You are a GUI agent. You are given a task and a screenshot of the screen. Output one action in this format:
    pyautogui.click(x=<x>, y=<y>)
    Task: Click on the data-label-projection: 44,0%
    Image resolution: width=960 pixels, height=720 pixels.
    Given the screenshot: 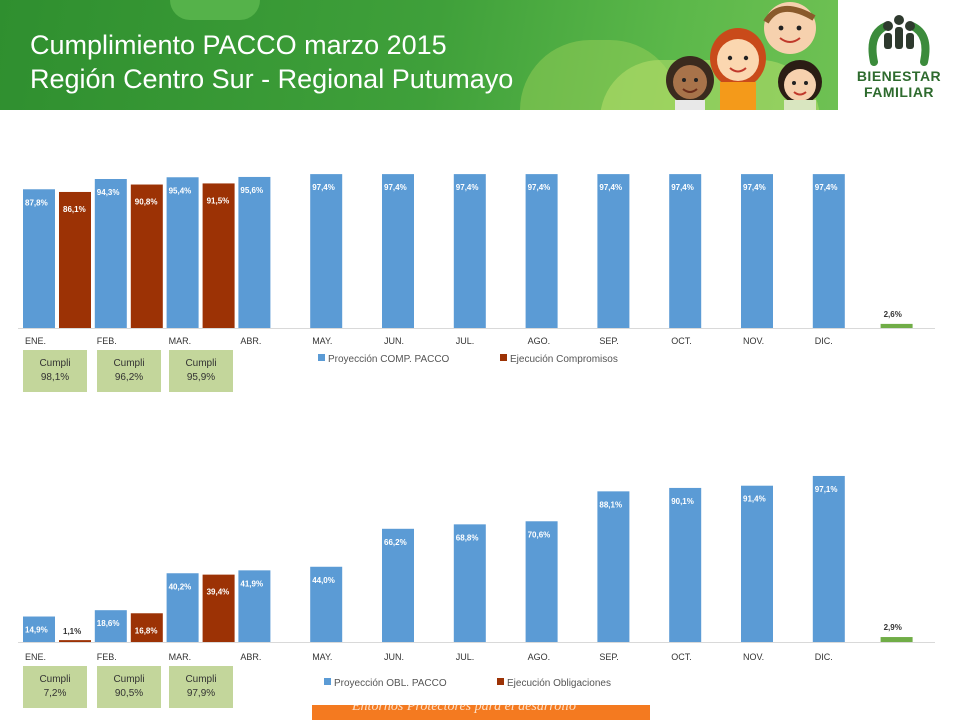 What is the action you would take?
    pyautogui.click(x=323, y=580)
    